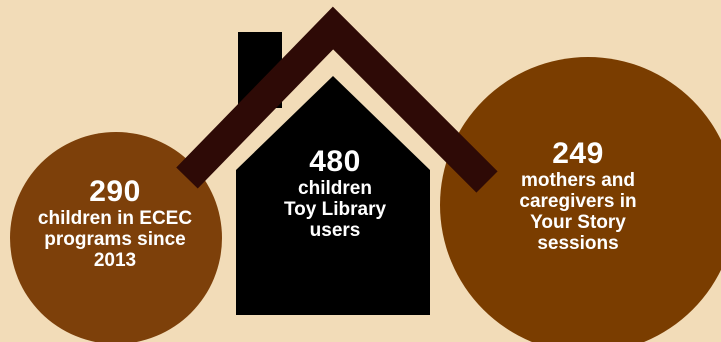 The image size is (721, 342). What do you see at coordinates (115, 239) in the screenshot?
I see `stat-label-line: programs since` at bounding box center [115, 239].